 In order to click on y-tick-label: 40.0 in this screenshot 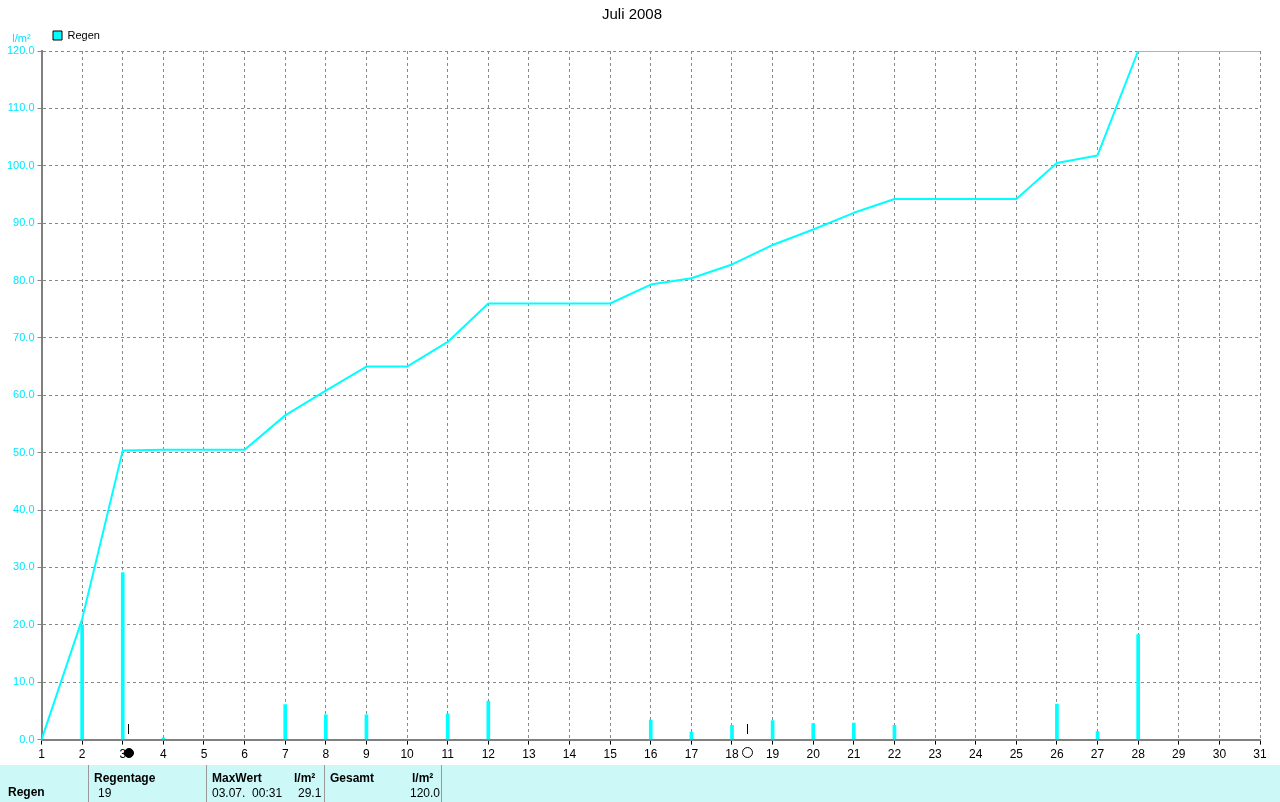, I will do `click(24, 509)`.